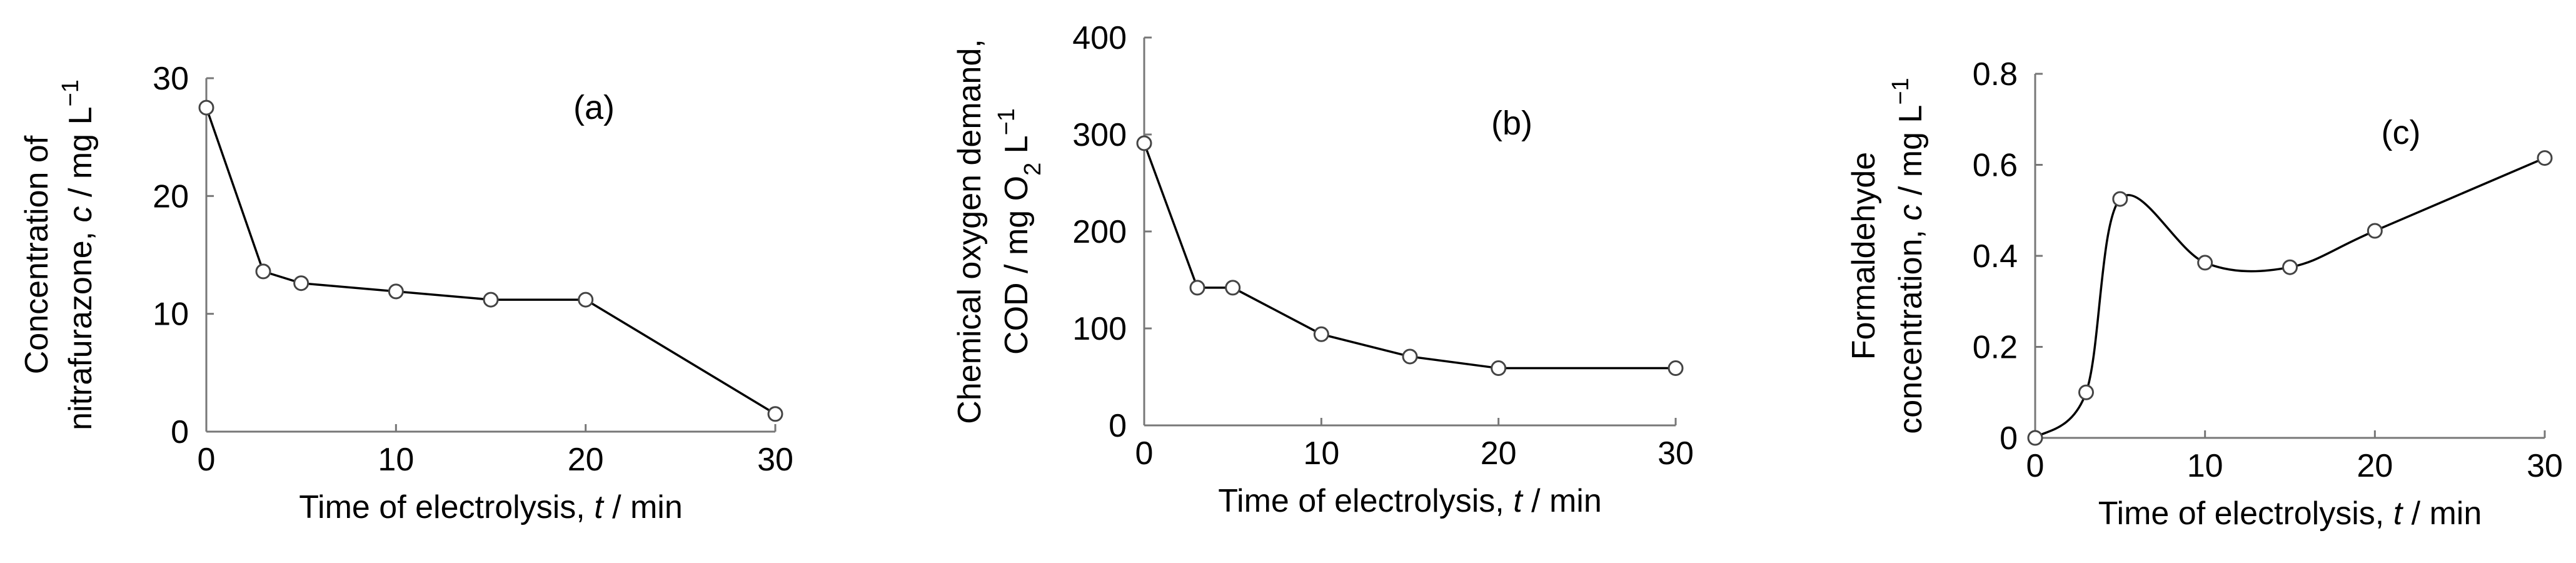  What do you see at coordinates (171, 315) in the screenshot?
I see `y-tick-label: 10` at bounding box center [171, 315].